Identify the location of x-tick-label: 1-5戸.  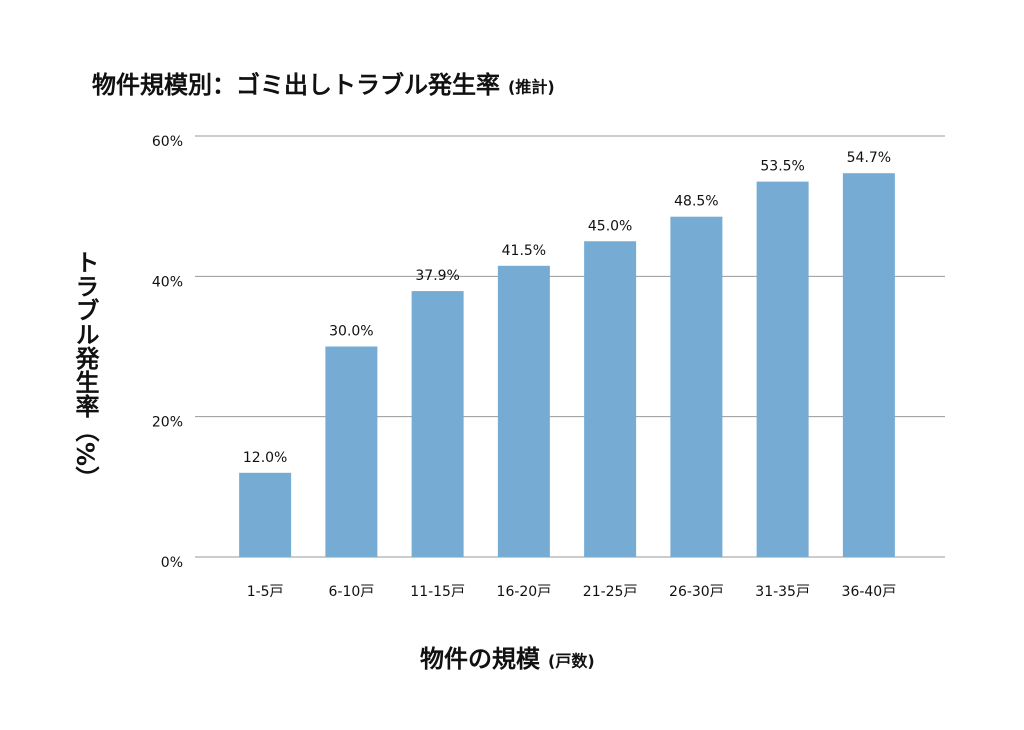
(265, 592).